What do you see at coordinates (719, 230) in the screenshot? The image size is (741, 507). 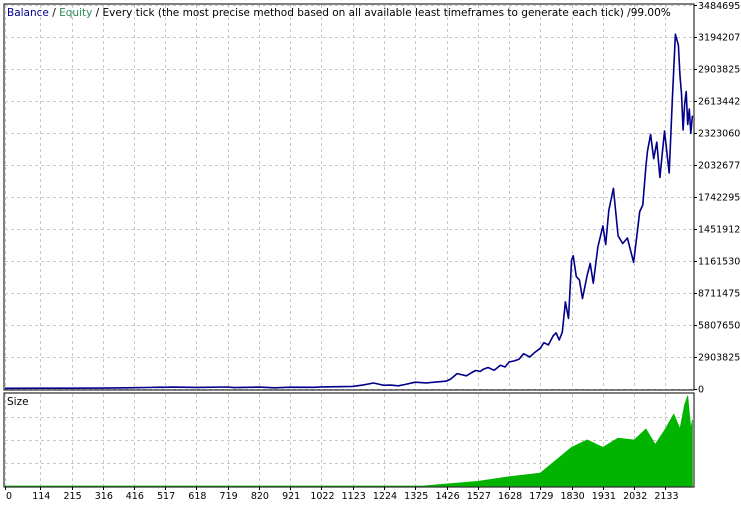 I see `y-tick-label: 14519125` at bounding box center [719, 230].